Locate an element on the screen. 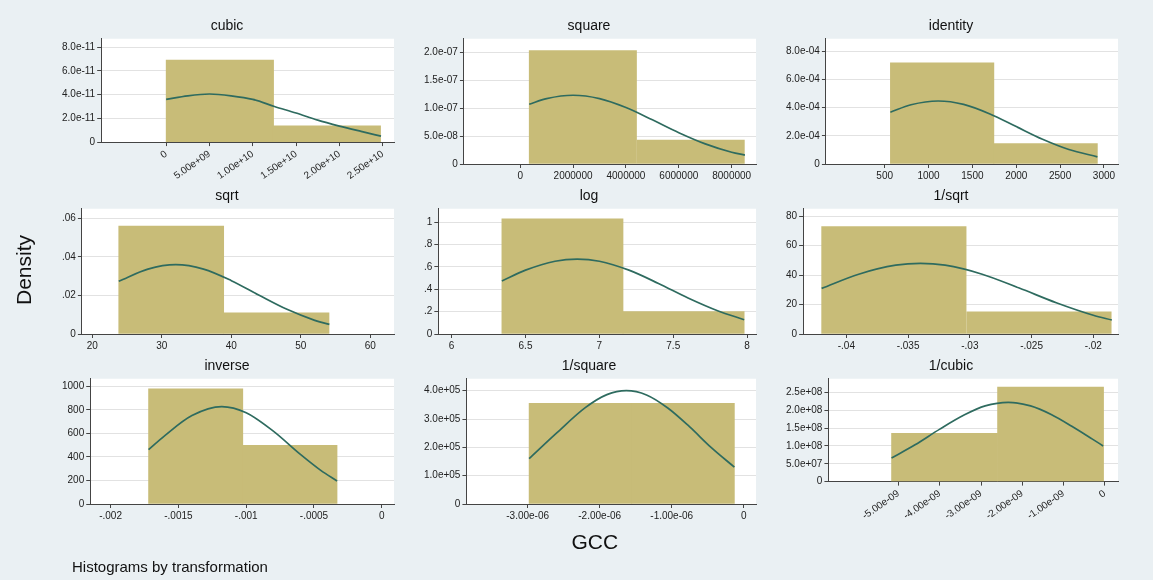 The width and height of the screenshot is (1153, 580). x-tick-label: 8 is located at coordinates (747, 345).